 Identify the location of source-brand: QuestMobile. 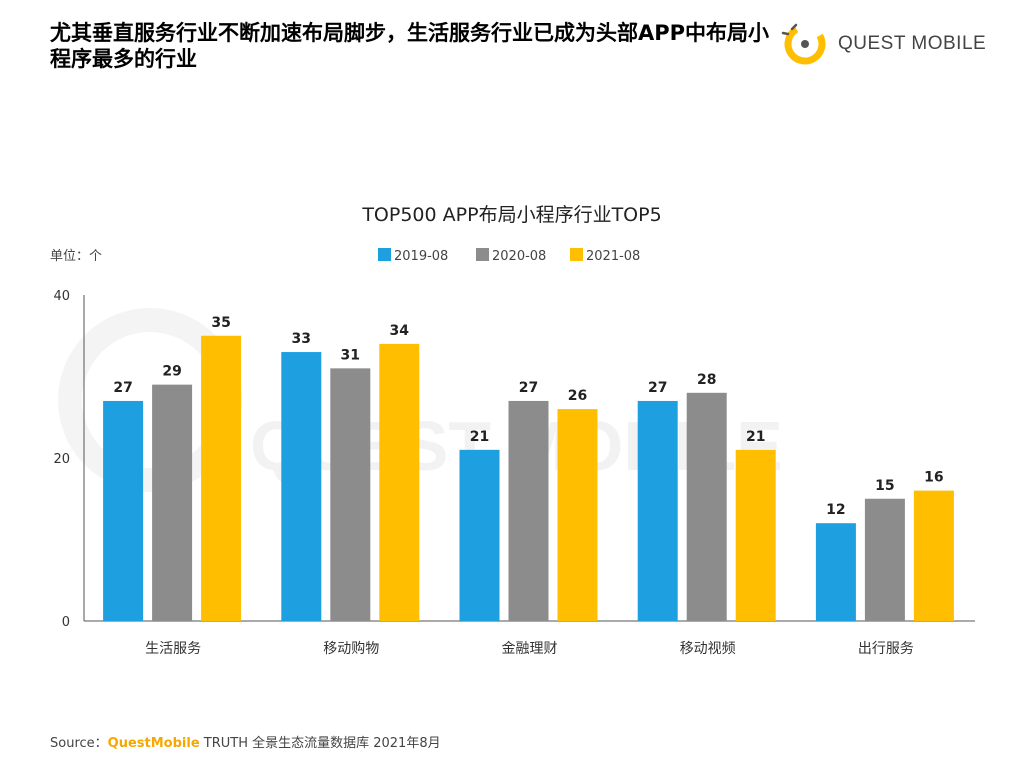
(153, 743).